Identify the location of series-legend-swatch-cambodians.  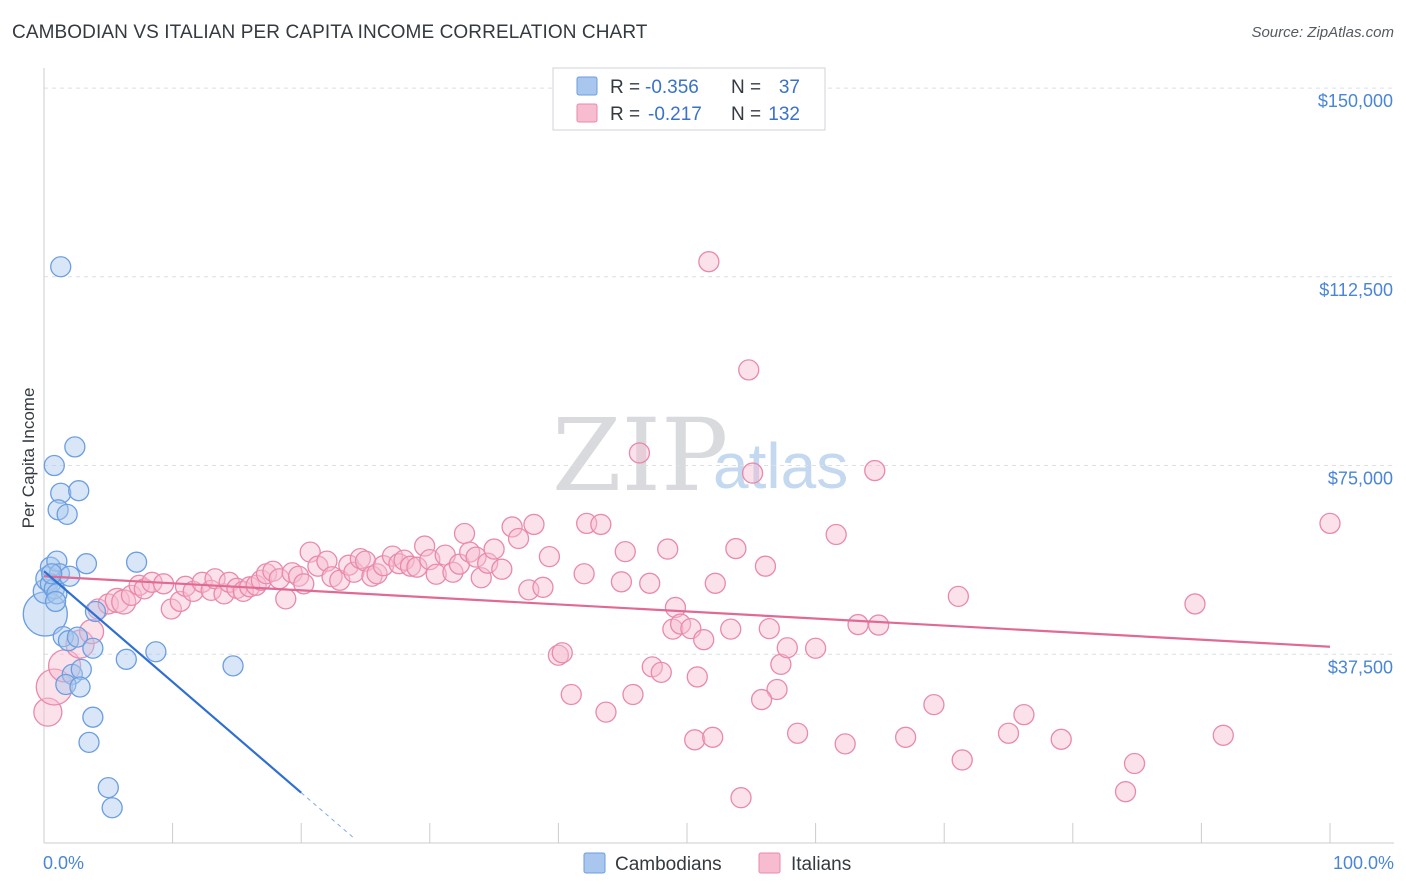
(594, 863).